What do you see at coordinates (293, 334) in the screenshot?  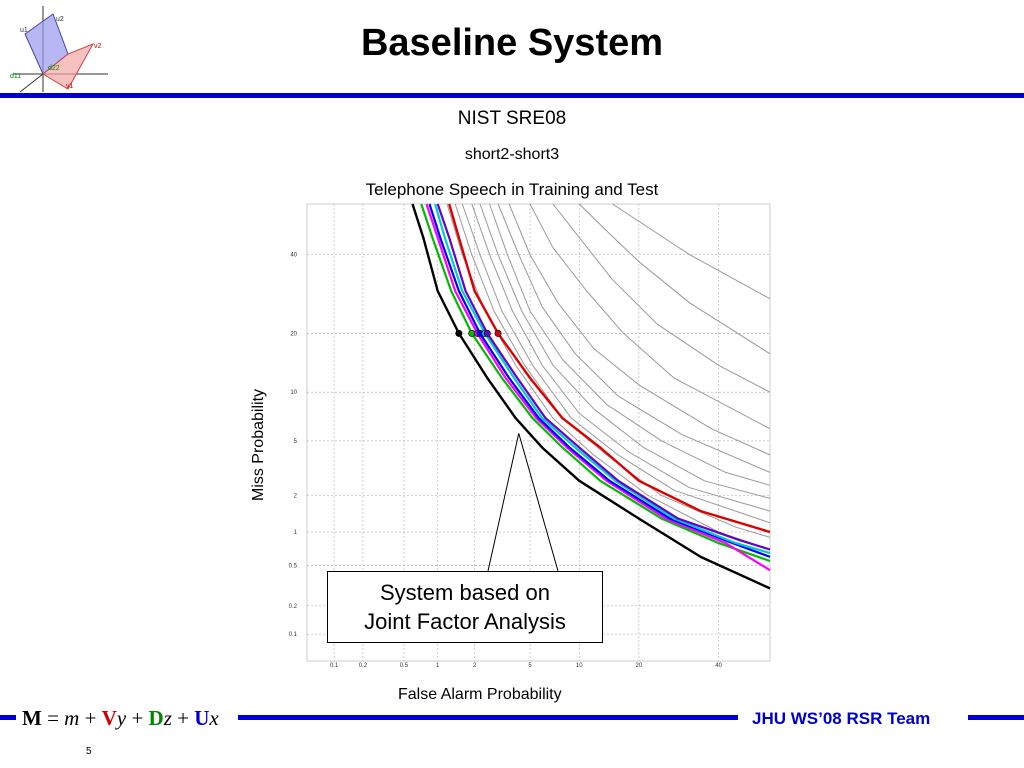 I see `y-tick-label: 20` at bounding box center [293, 334].